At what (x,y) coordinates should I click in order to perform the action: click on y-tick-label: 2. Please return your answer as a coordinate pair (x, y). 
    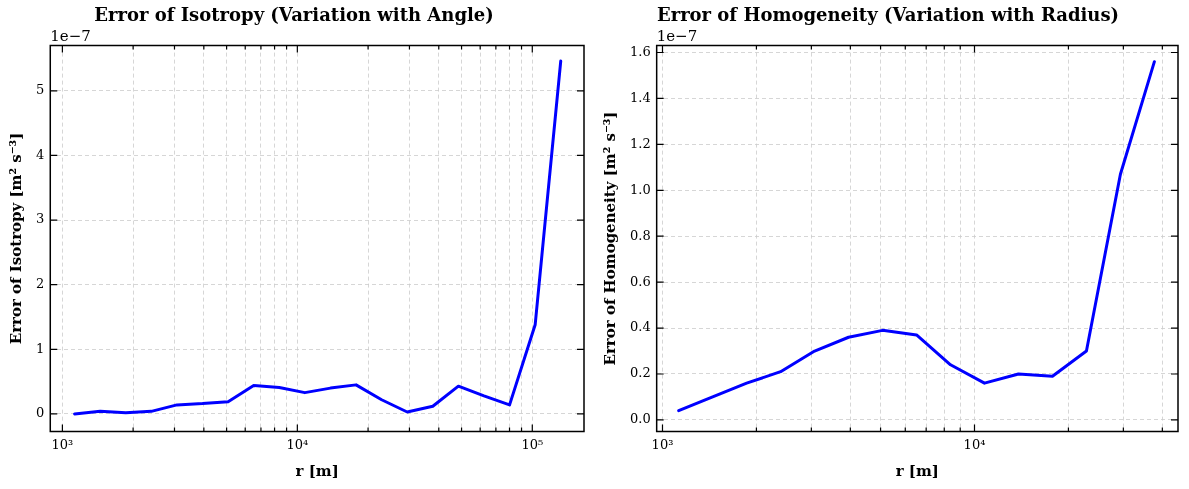
    Looking at the image, I should click on (40, 284).